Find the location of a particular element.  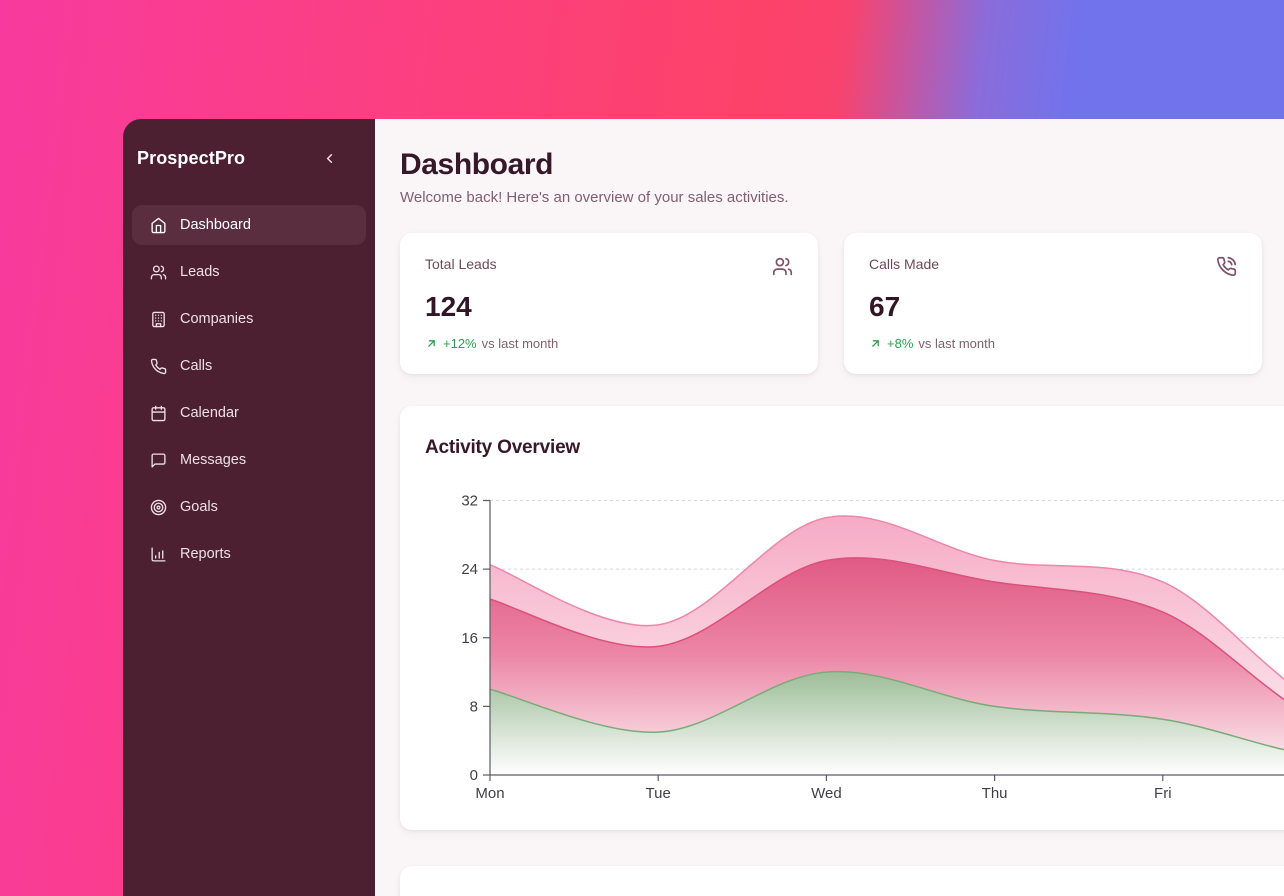

sidebar-item-label: Calendar is located at coordinates (209, 413).